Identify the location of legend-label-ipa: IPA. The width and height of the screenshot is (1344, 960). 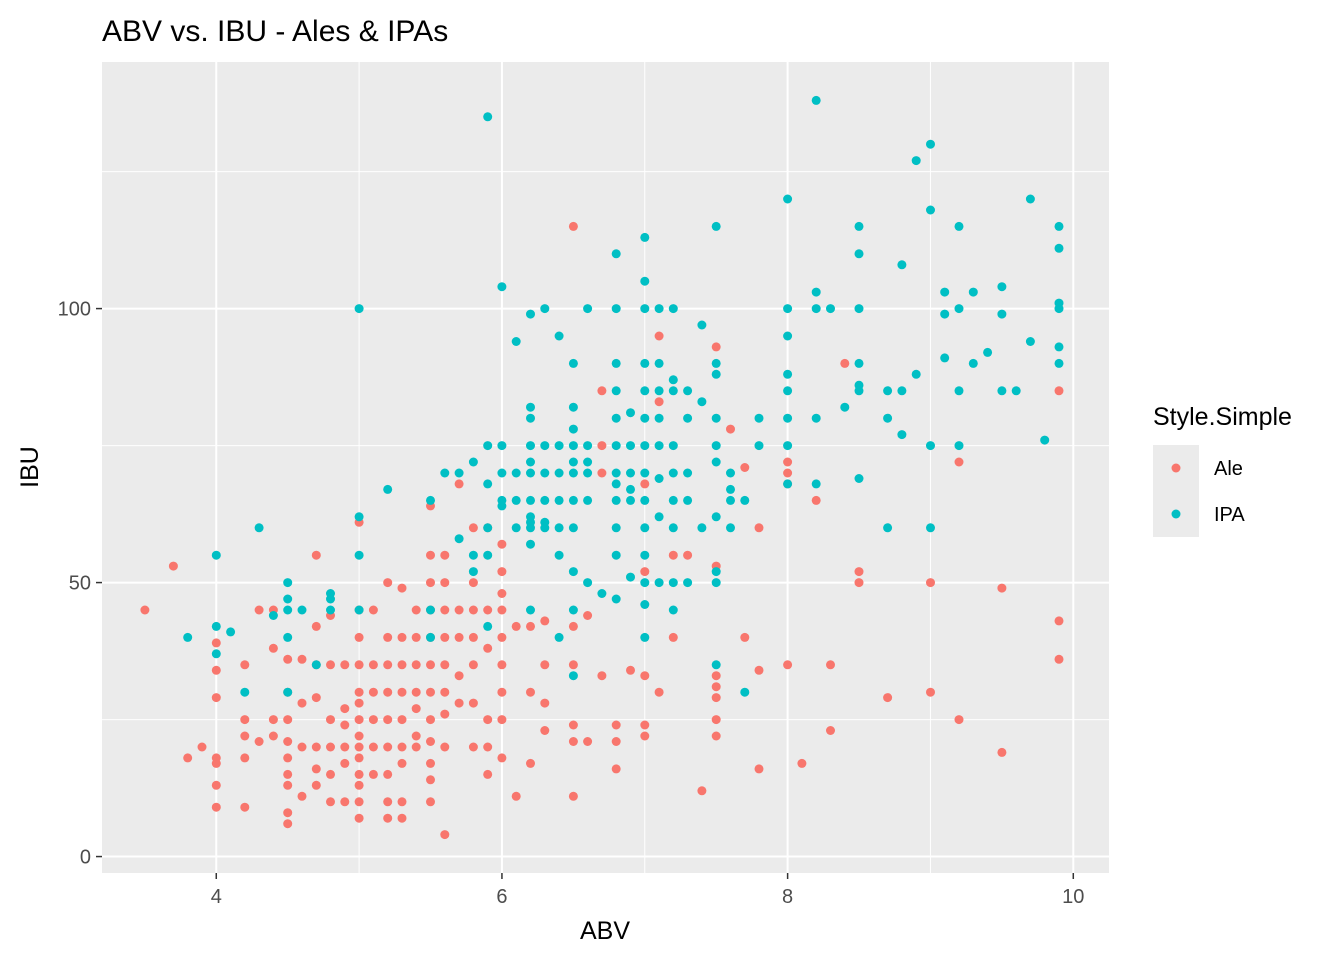
(1229, 515).